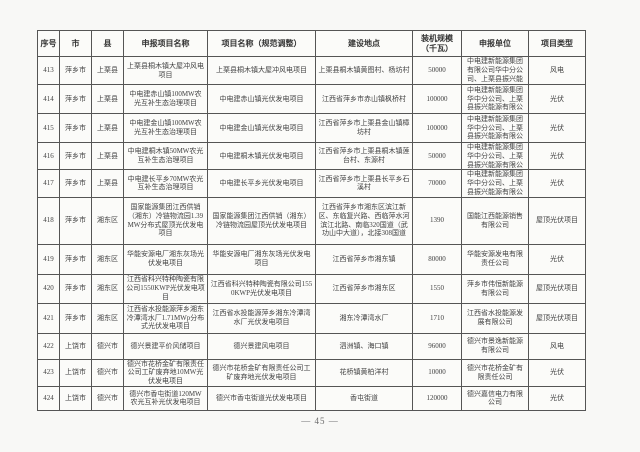  I want to click on adjusted-project-name: 中电建桐木镇光伏发电项目, so click(261, 156).